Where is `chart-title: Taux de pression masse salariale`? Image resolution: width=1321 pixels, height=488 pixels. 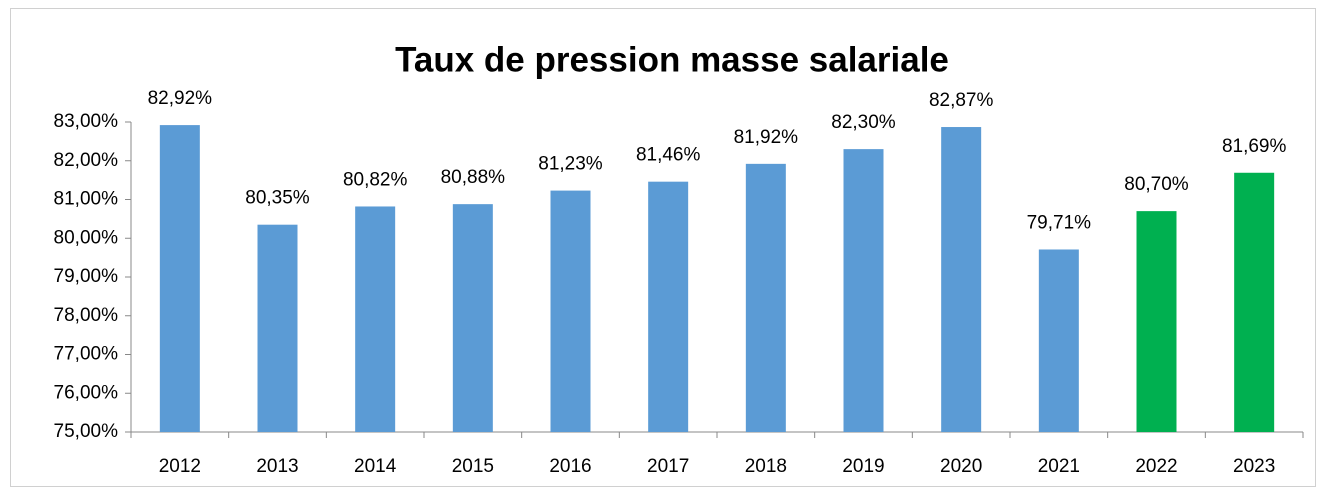 chart-title: Taux de pression masse salariale is located at coordinates (672, 59).